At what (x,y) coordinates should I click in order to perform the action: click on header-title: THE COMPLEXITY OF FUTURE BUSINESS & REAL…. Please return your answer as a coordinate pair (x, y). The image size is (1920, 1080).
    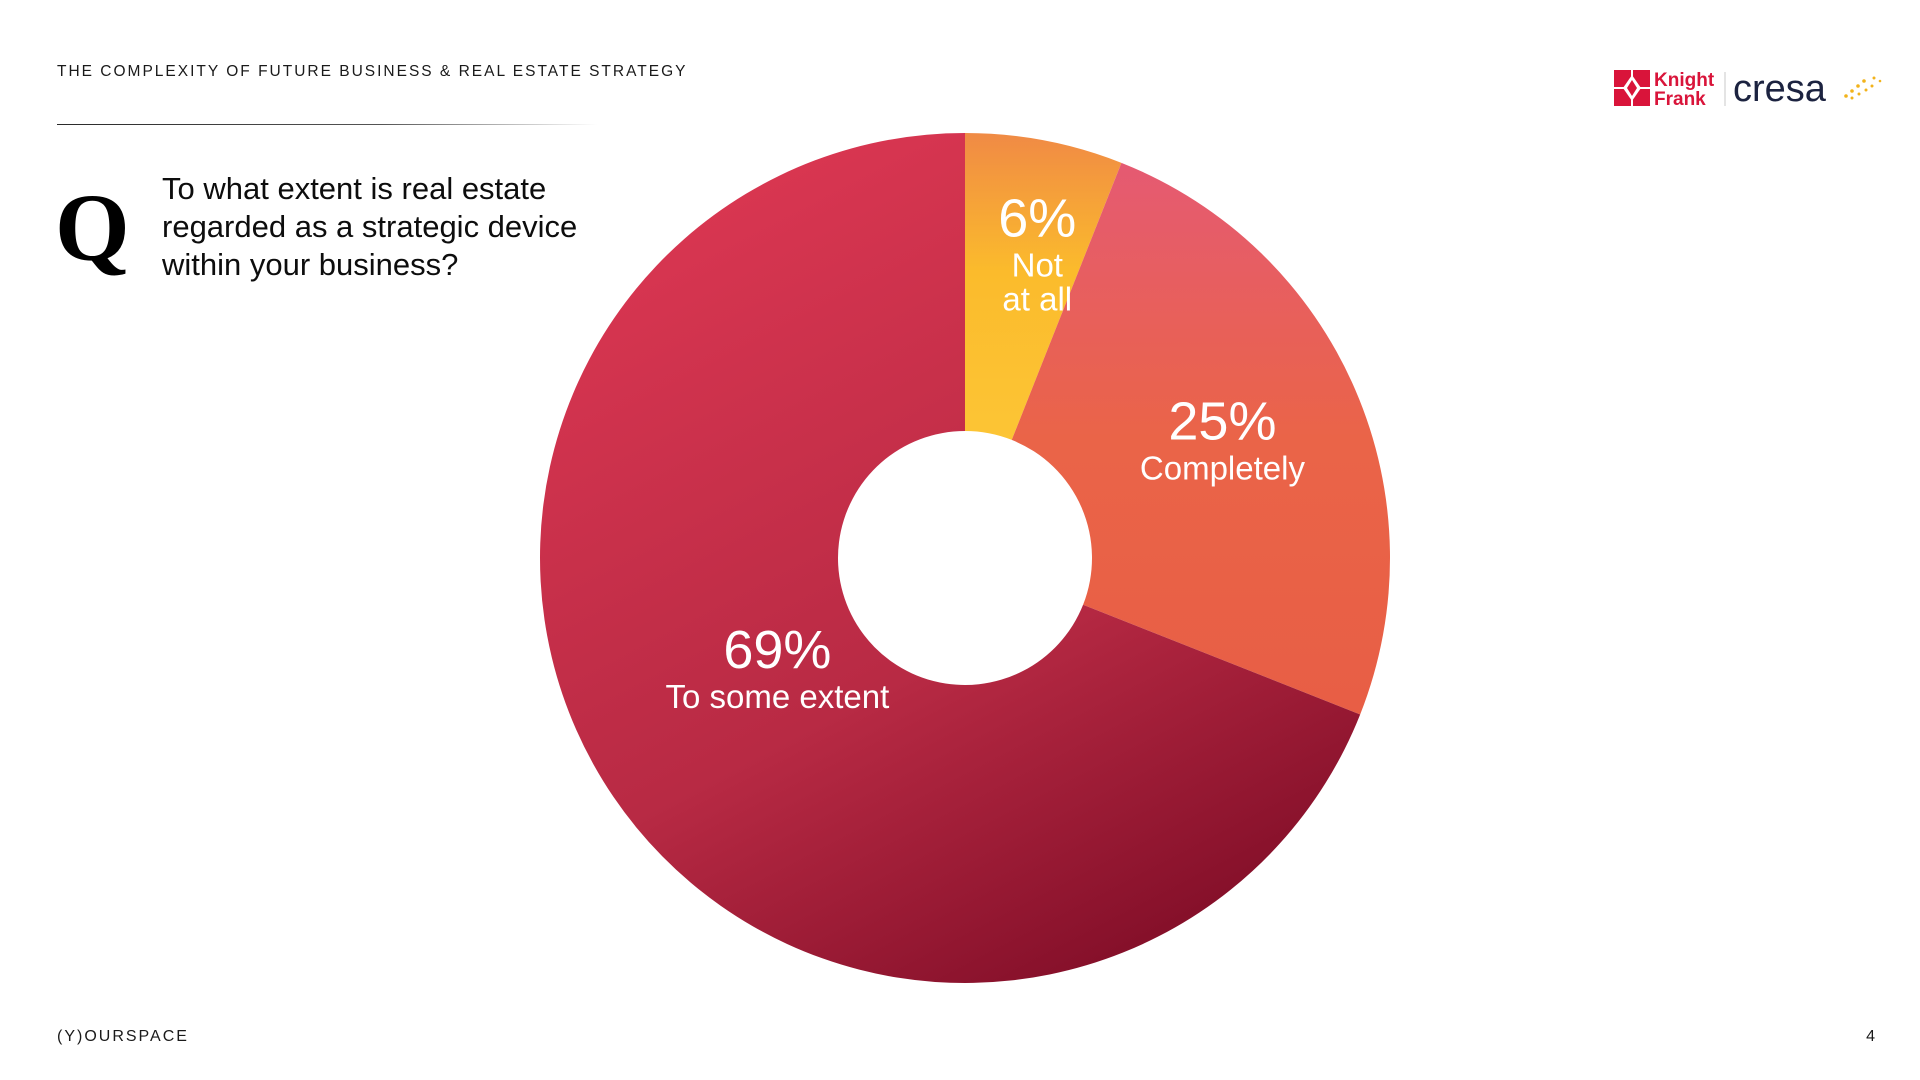
    Looking at the image, I should click on (372, 71).